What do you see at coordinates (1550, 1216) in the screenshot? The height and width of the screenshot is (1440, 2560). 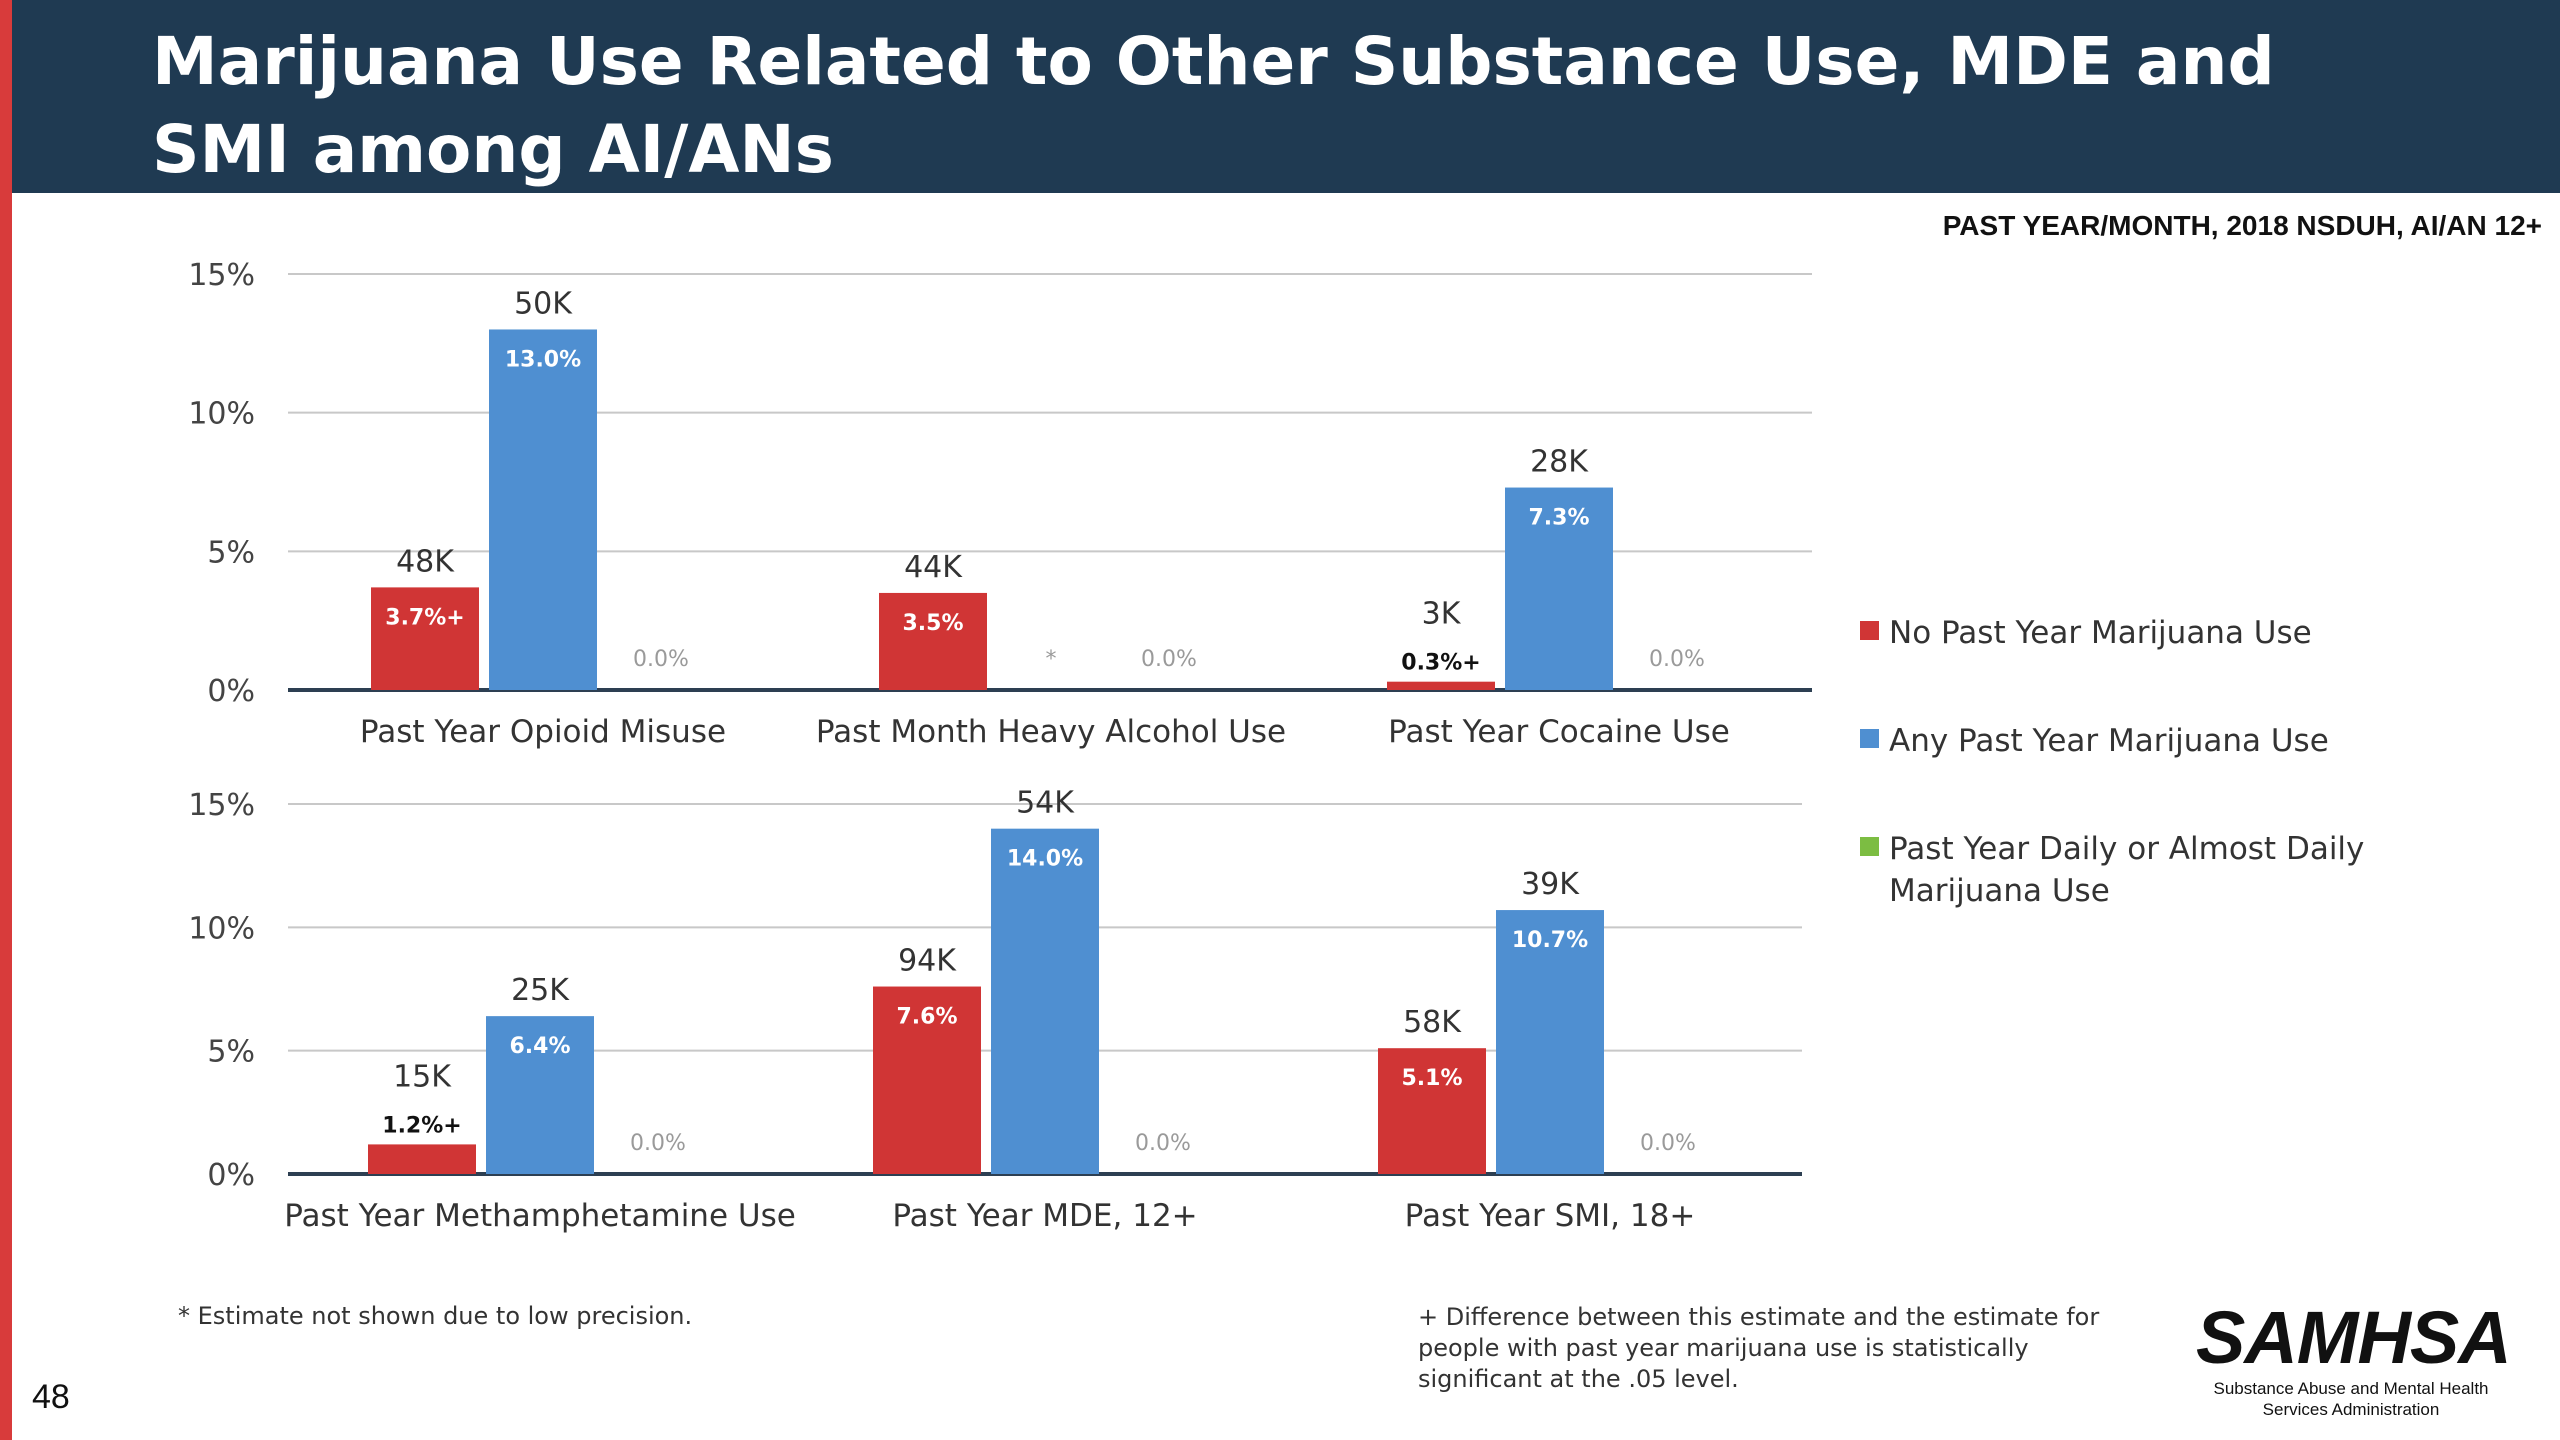 I see `x-category-label: Past Year SMI, 18+` at bounding box center [1550, 1216].